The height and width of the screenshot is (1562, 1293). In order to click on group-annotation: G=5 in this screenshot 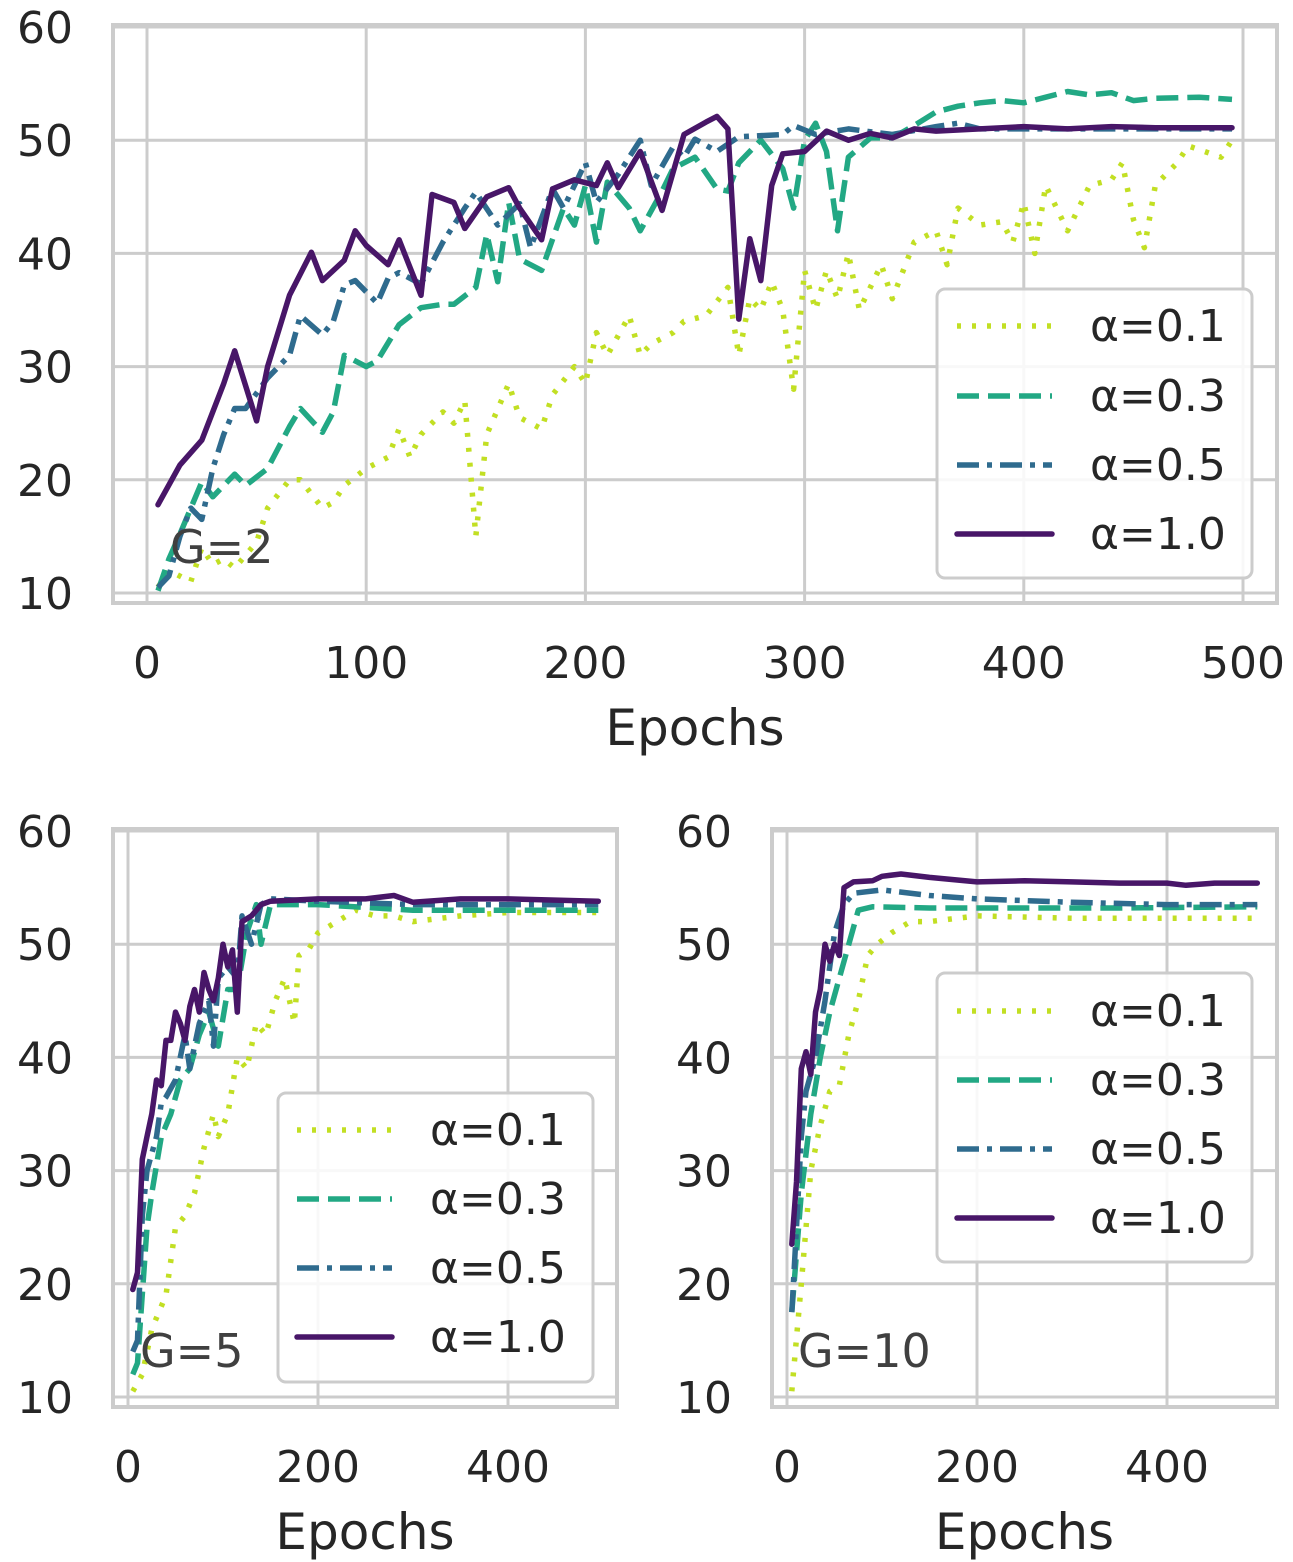, I will do `click(191, 1351)`.